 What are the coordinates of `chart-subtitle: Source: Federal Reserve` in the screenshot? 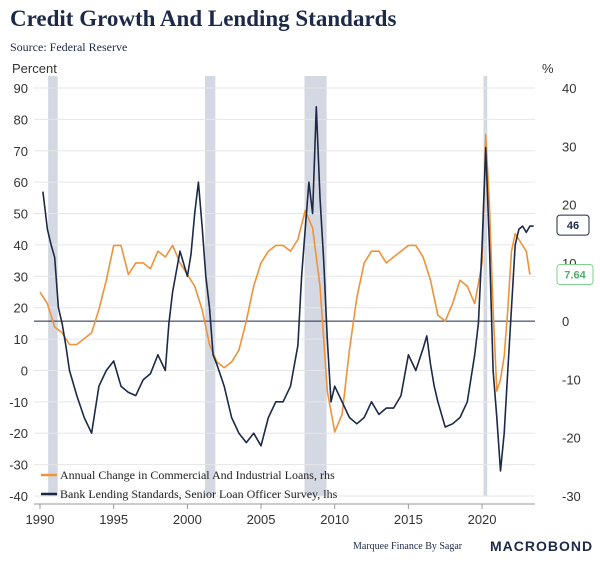 It's located at (69, 47).